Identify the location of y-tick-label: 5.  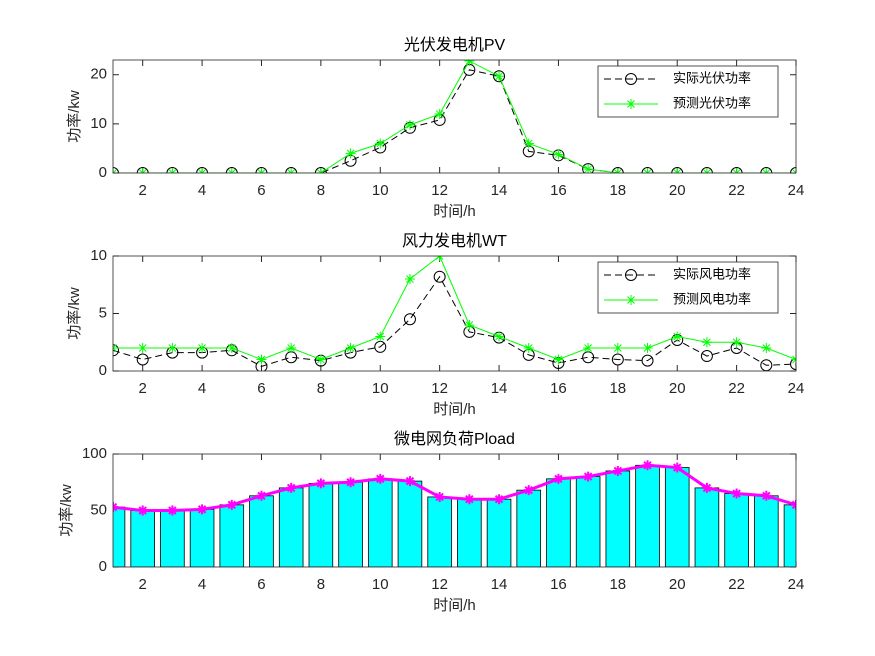
(103, 312).